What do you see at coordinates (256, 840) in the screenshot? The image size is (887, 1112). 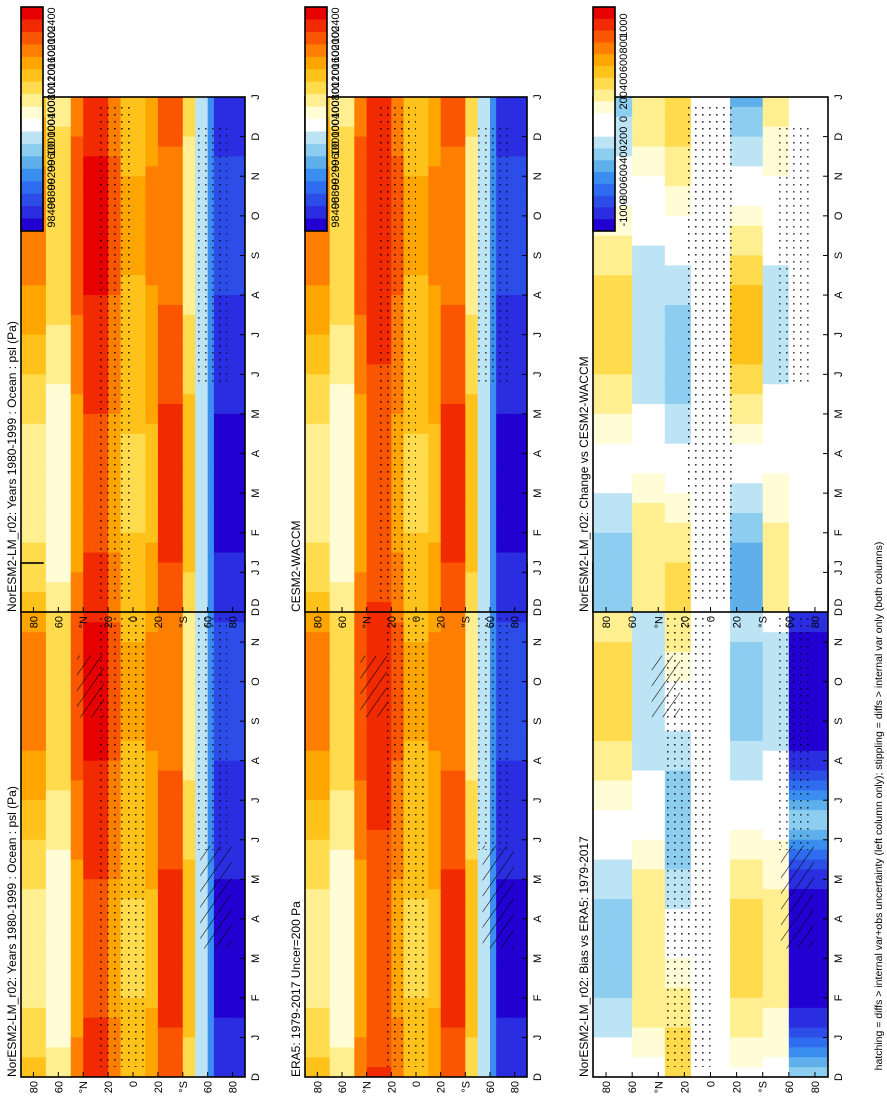 I see `month-tick-label: J` at bounding box center [256, 840].